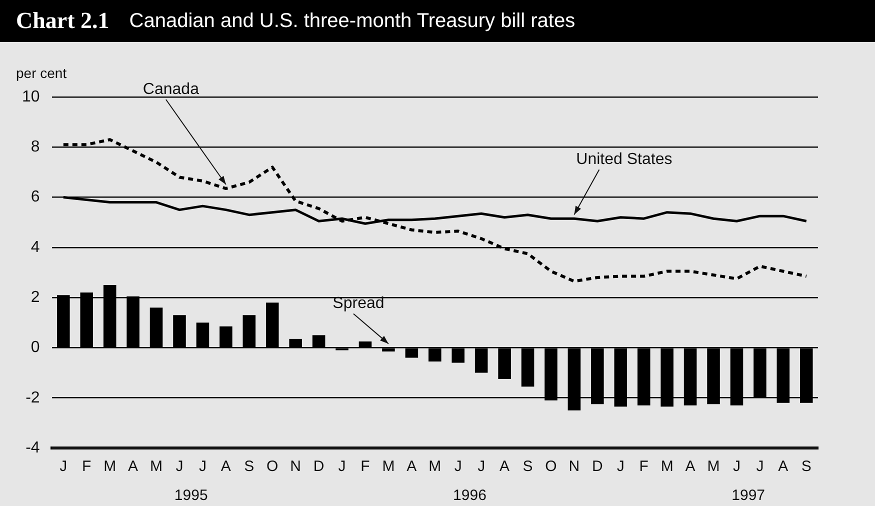 The width and height of the screenshot is (875, 506). I want to click on text: 1997, so click(749, 495).